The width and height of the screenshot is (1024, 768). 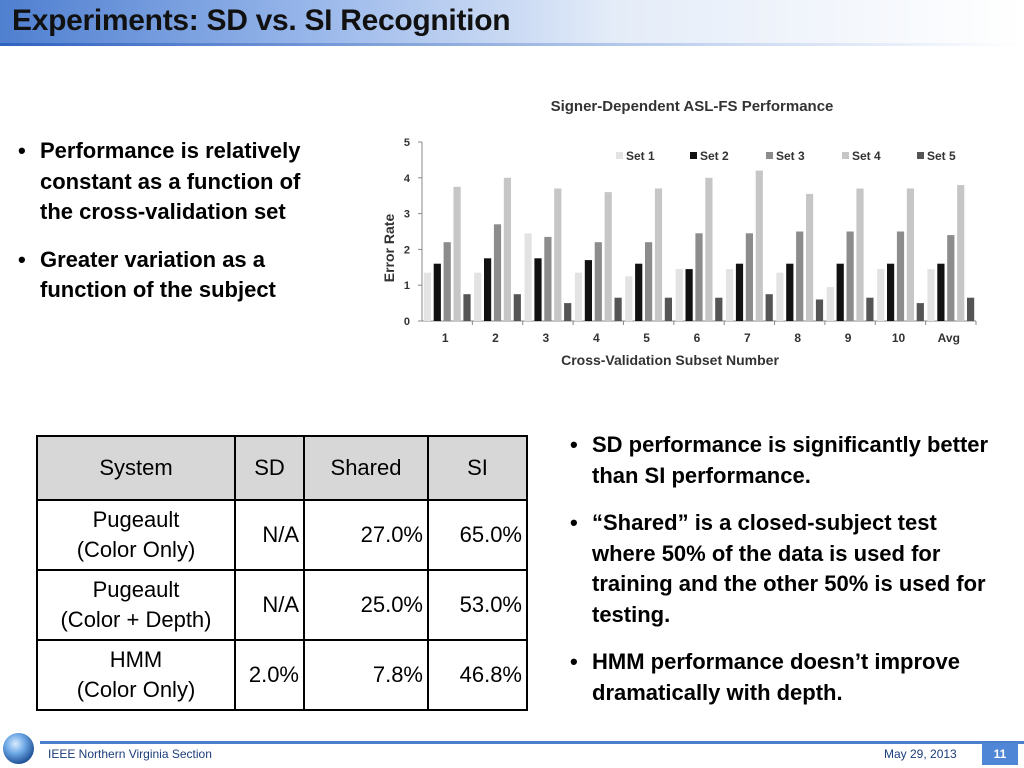 I want to click on system-variant: (Color Only), so click(x=136, y=549).